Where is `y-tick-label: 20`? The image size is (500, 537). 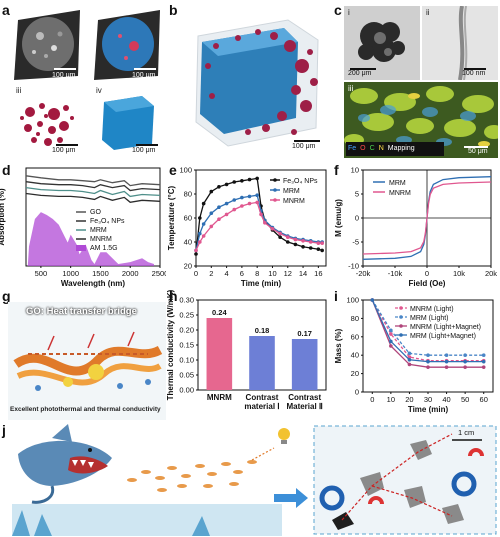
y-tick-label: 20 is located at coordinates (355, 373).